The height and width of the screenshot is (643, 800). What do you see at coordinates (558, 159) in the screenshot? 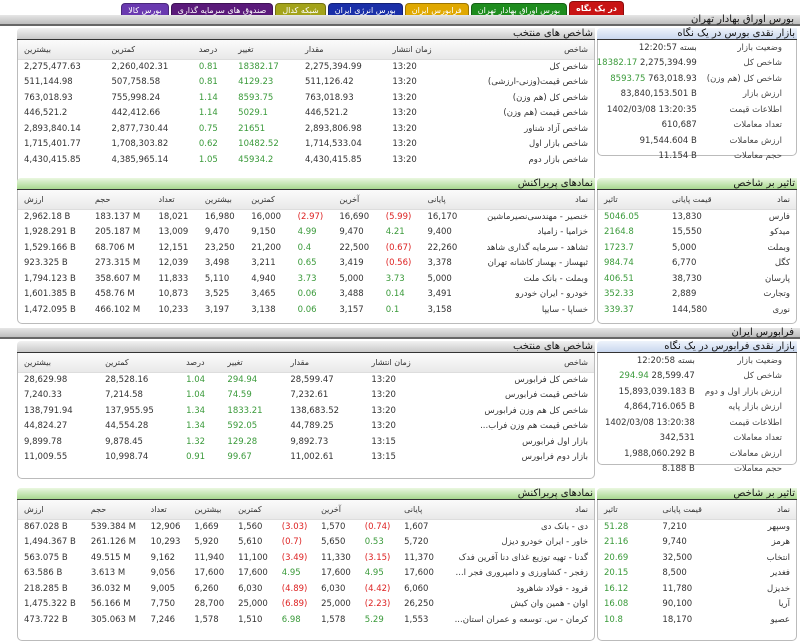
I see `index-row-cell: شاخص بازار دوم` at bounding box center [558, 159].